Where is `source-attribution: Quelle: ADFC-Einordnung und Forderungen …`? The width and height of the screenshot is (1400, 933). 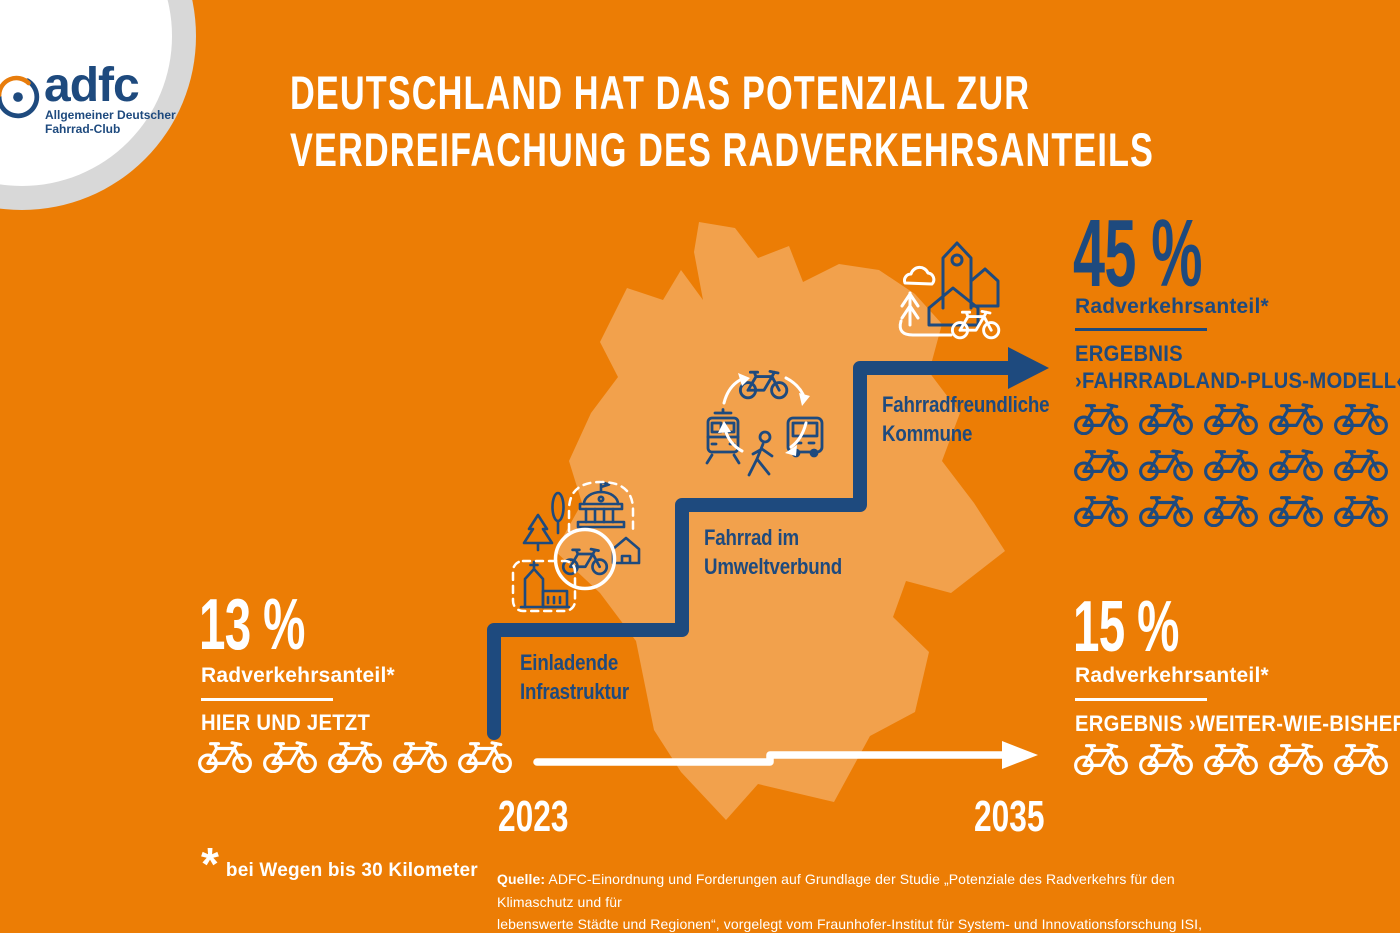
source-attribution: Quelle: ADFC-Einordnung und Forderungen … is located at coordinates (850, 901).